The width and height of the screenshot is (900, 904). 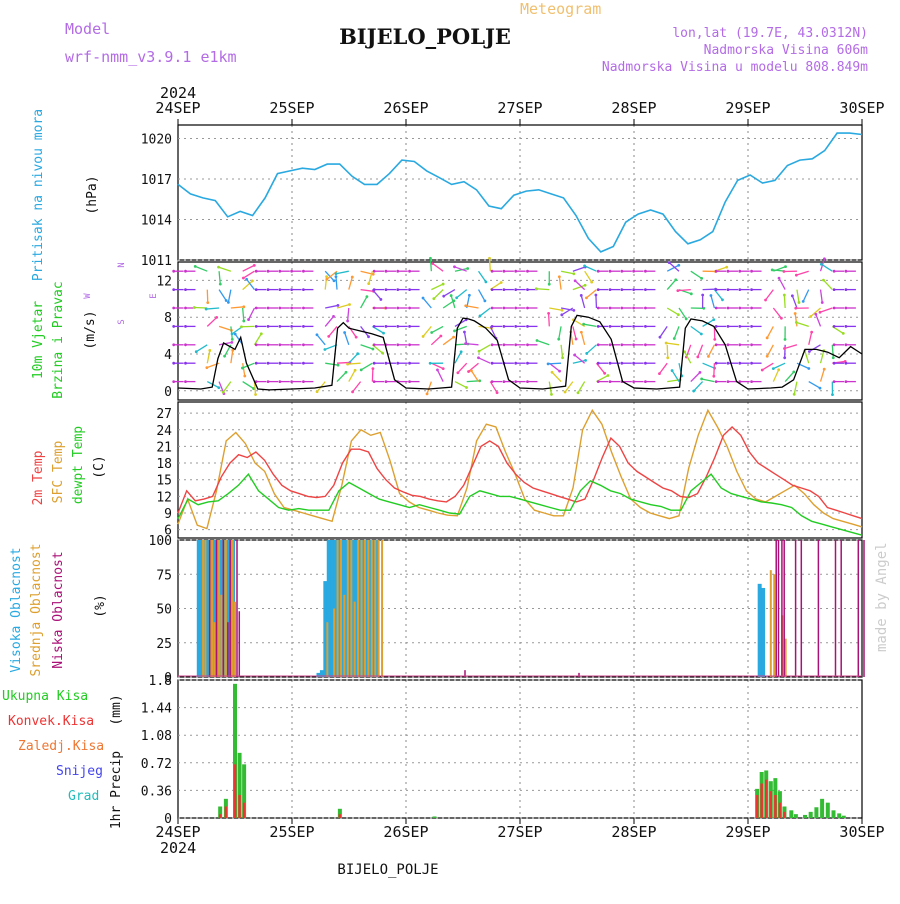 I want to click on legend-snow: Snijeg, so click(x=79, y=771).